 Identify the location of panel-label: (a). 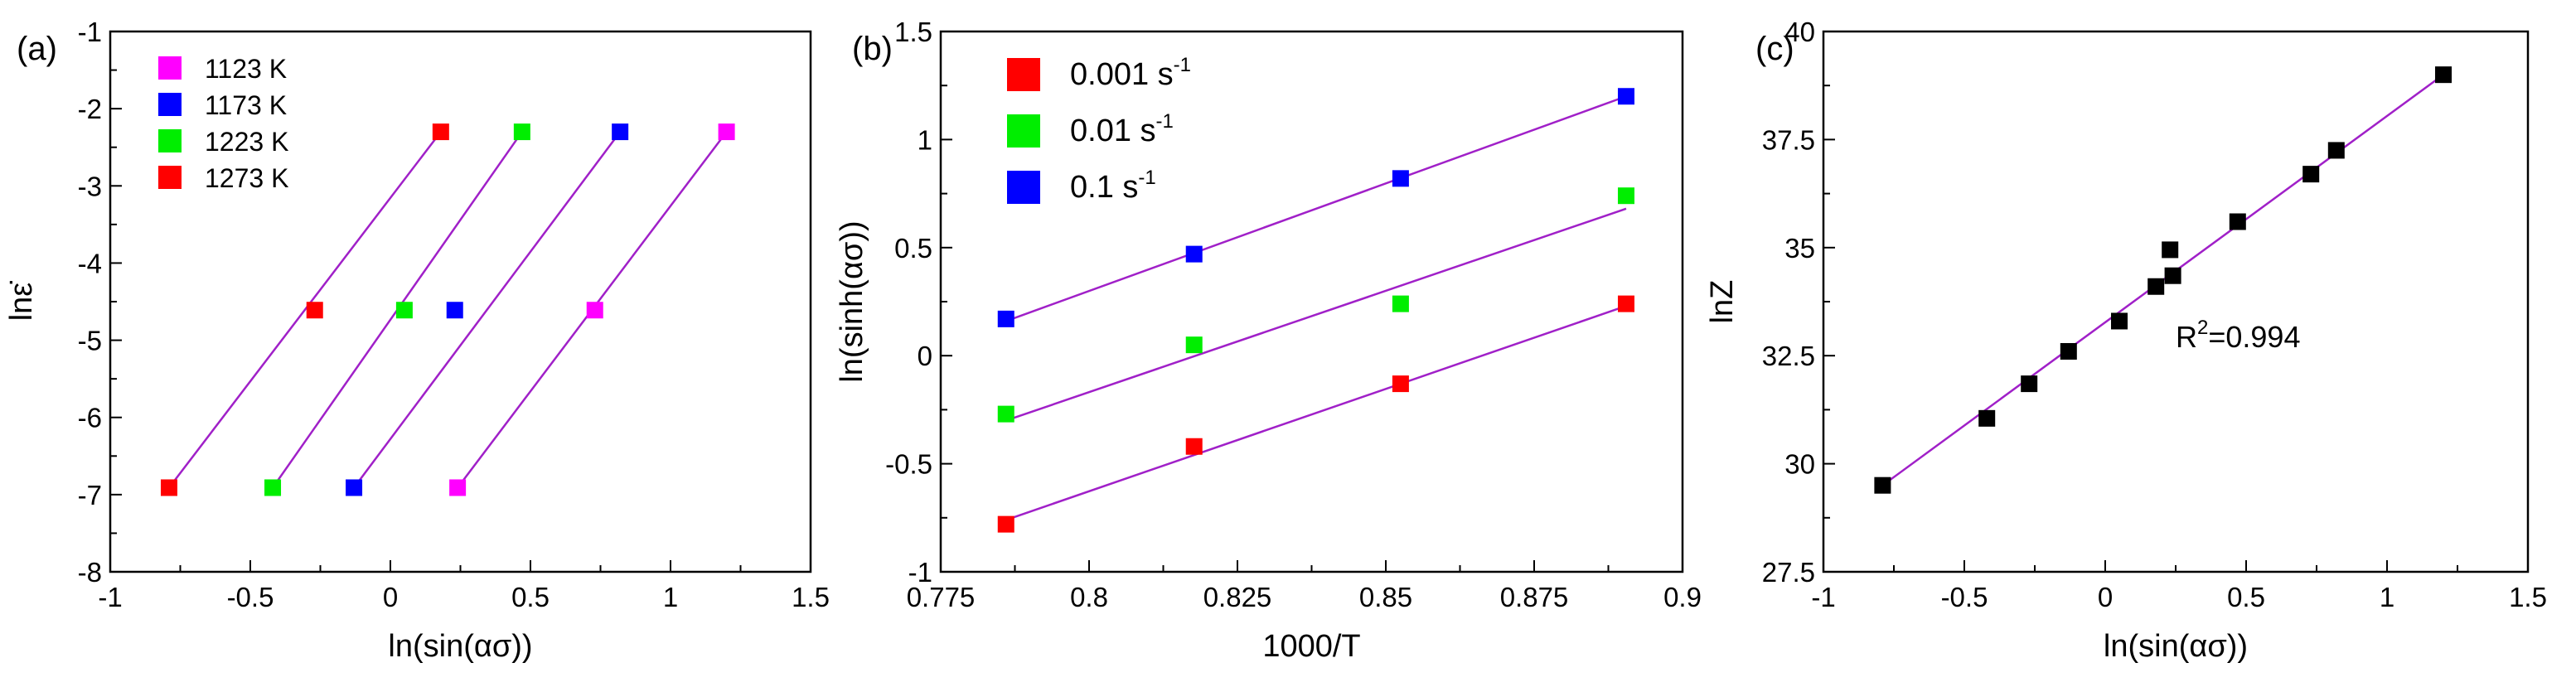
(37, 49).